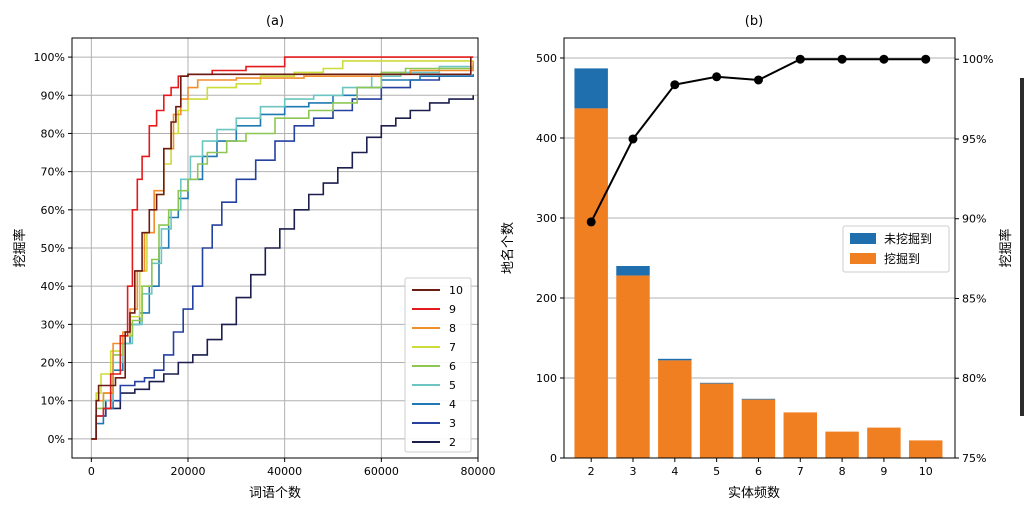 The width and height of the screenshot is (1024, 514). I want to click on panel-b-title: (b), so click(754, 21).